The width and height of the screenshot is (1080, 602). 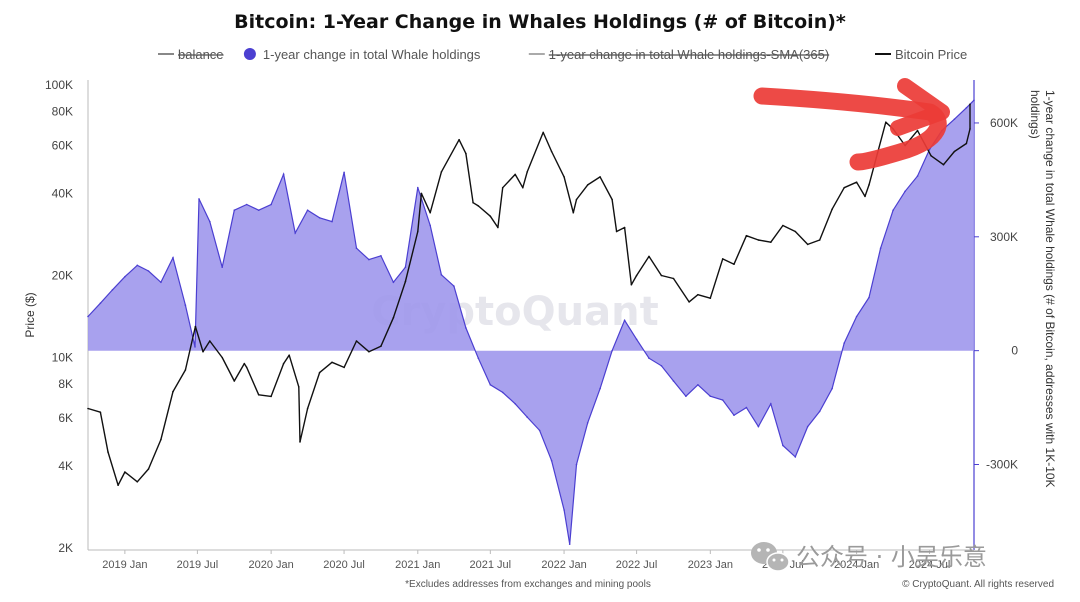 I want to click on x-tick-label: 2022 Jan, so click(x=563, y=565).